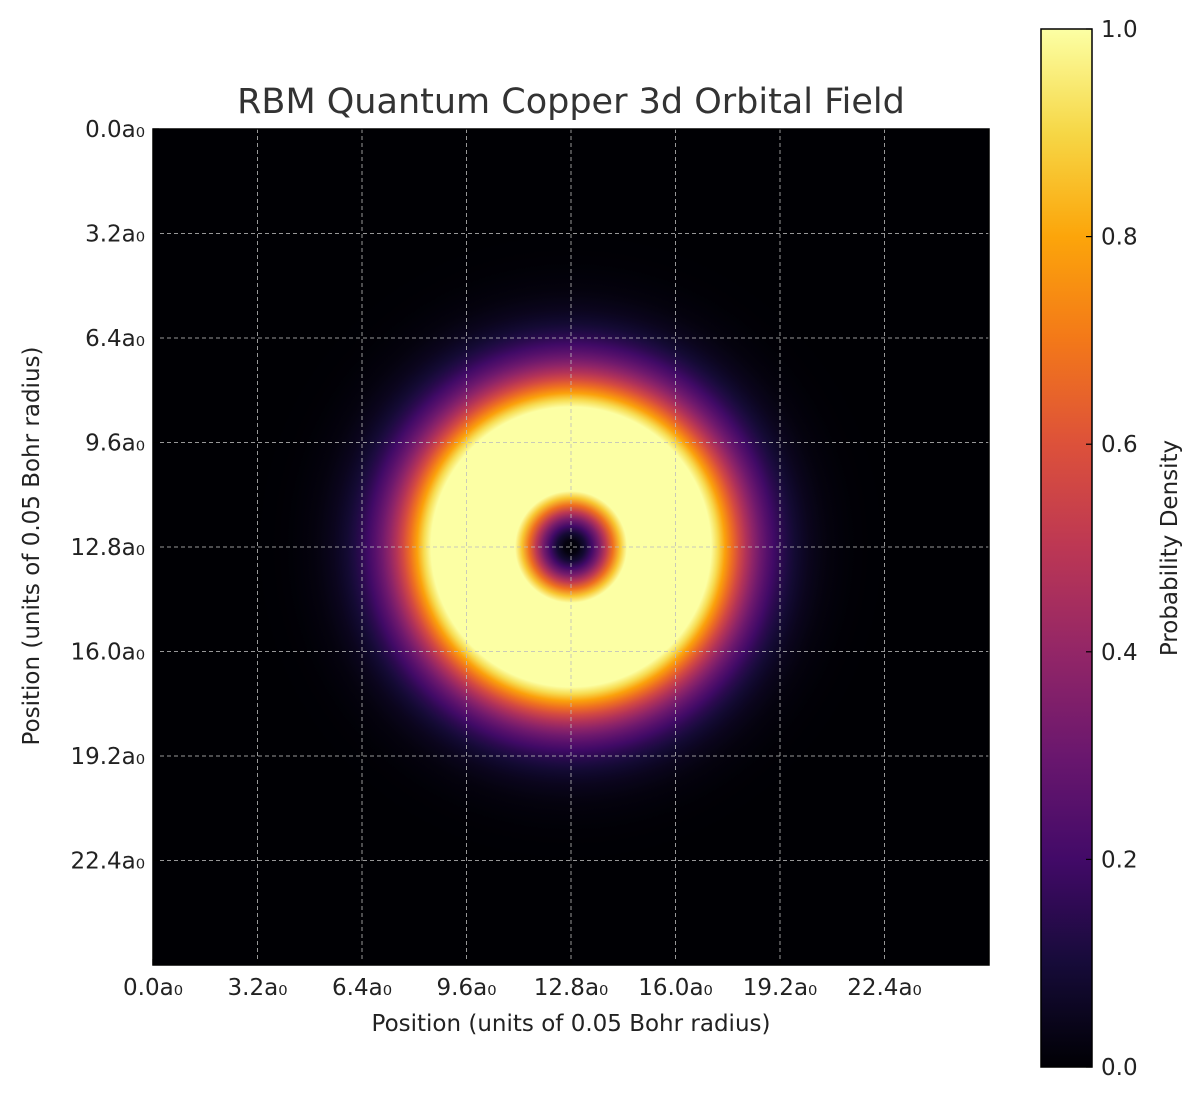 Image resolution: width=1200 pixels, height=1099 pixels. What do you see at coordinates (1119, 1068) in the screenshot?
I see `colorbar-tick-label: 0.0` at bounding box center [1119, 1068].